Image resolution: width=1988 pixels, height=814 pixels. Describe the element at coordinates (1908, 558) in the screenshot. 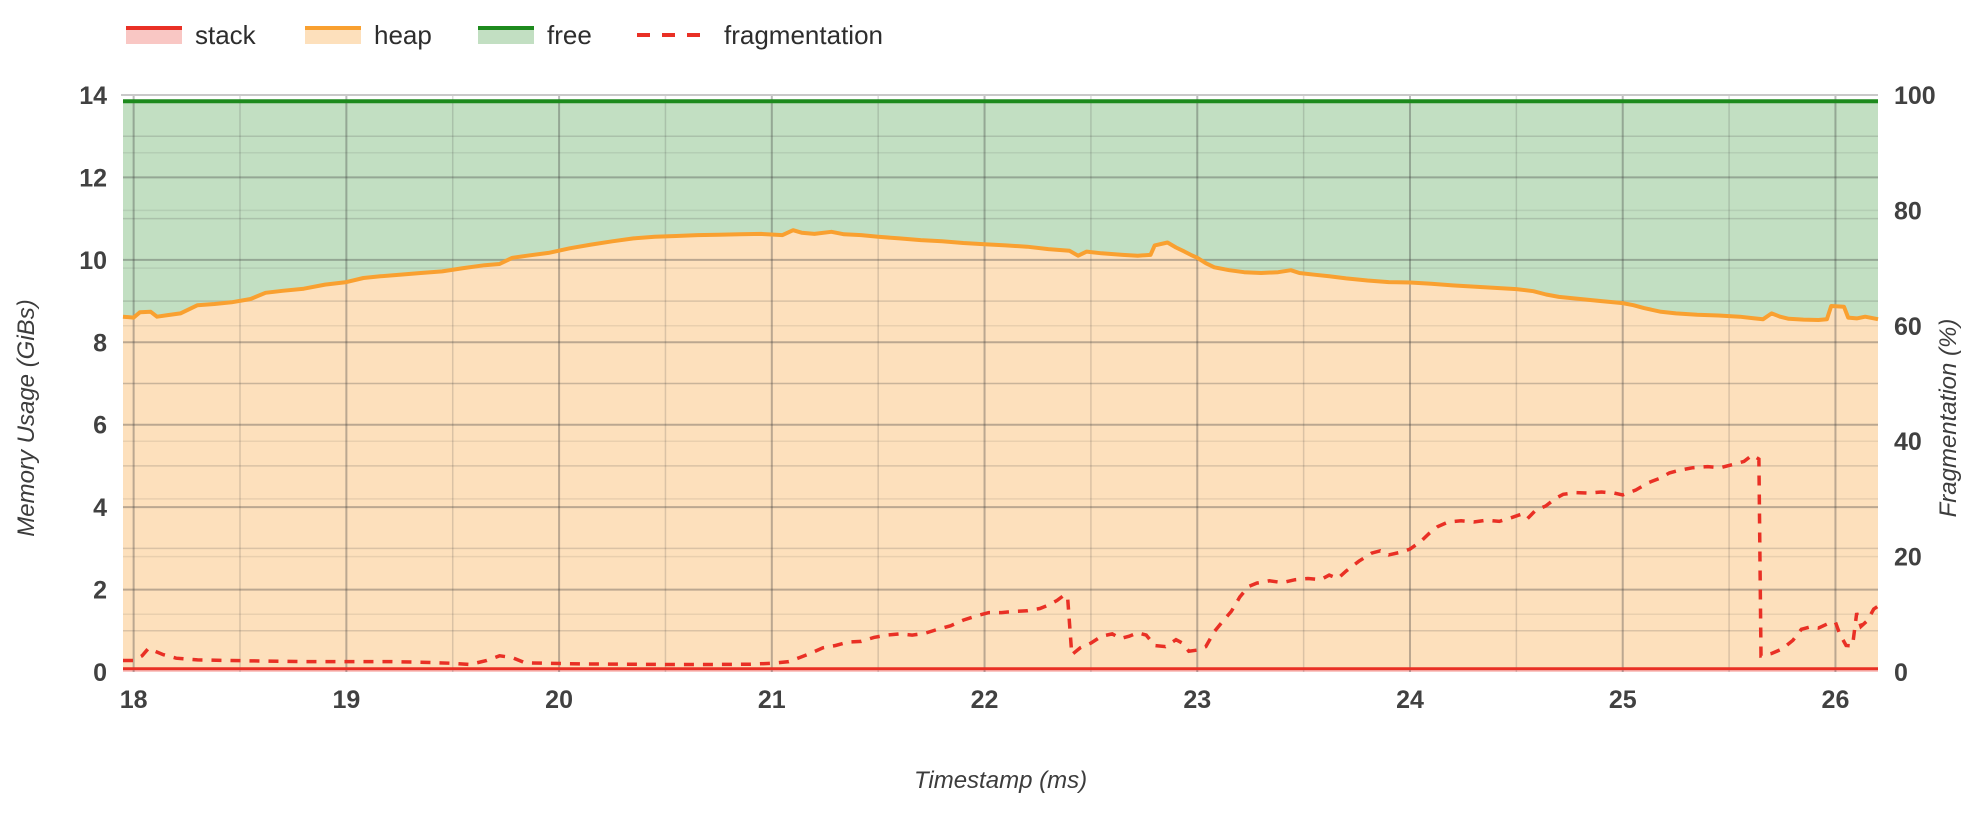

I see `y-right-tick-label: 20` at that location.